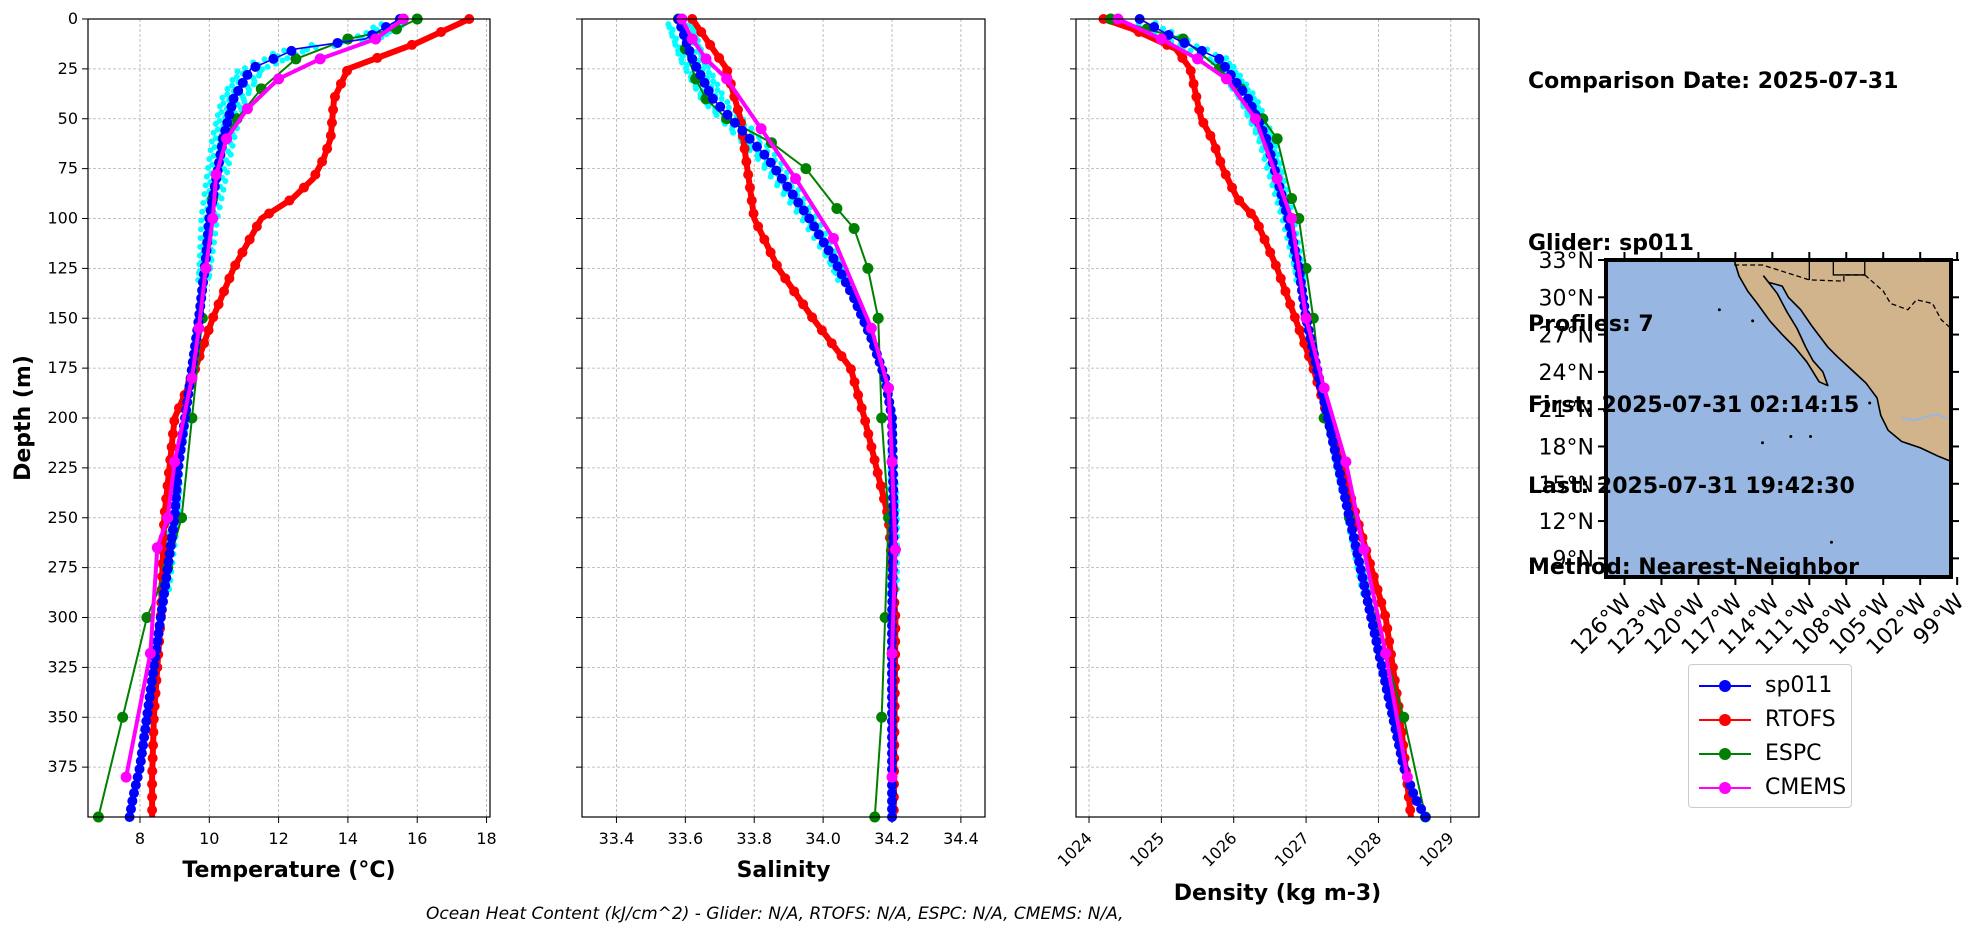 This screenshot has width=1978, height=934. What do you see at coordinates (1725, 788) in the screenshot?
I see `legend-swatch-cmems` at bounding box center [1725, 788].